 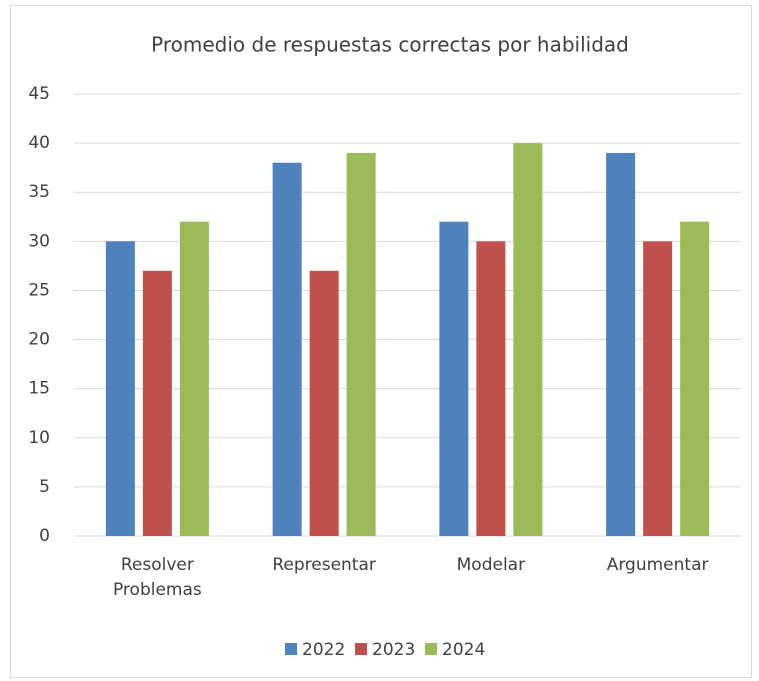 What do you see at coordinates (39, 389) in the screenshot?
I see `y-tick-label: 15` at bounding box center [39, 389].